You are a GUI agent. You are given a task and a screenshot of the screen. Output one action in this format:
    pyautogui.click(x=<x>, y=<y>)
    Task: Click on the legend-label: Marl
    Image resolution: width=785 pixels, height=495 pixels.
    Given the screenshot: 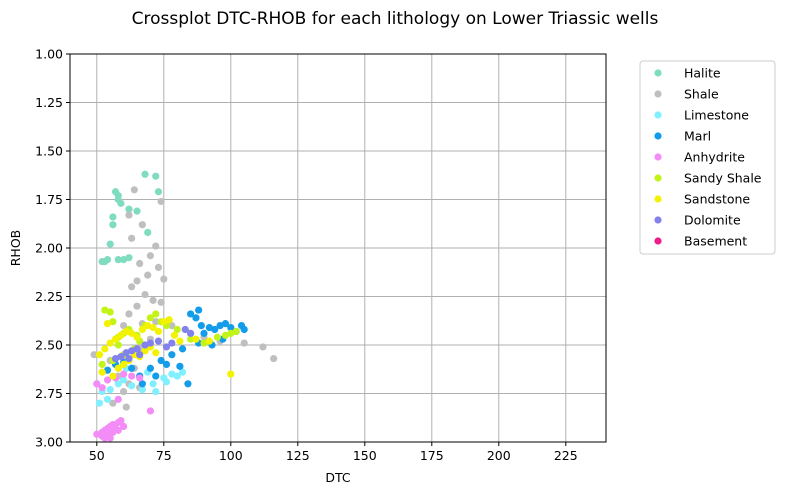 What is the action you would take?
    pyautogui.click(x=697, y=136)
    